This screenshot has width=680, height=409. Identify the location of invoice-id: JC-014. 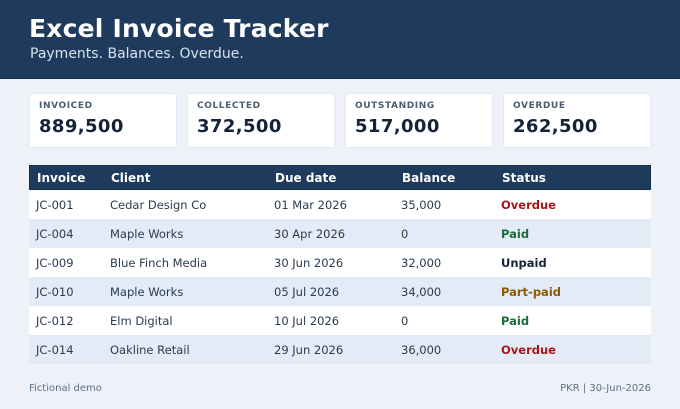
(55, 350).